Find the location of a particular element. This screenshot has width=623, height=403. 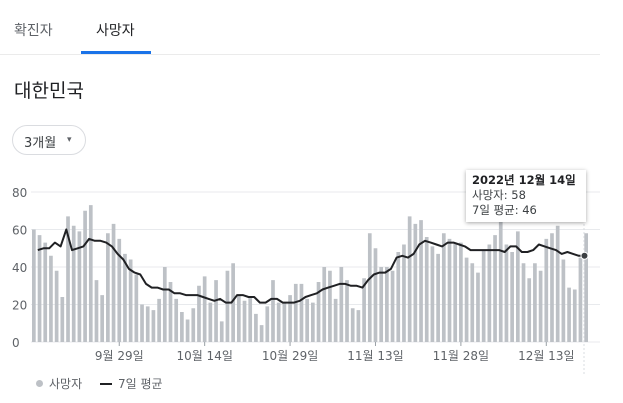

chart-legend: 사망자 7일 평균 is located at coordinates (99, 383).